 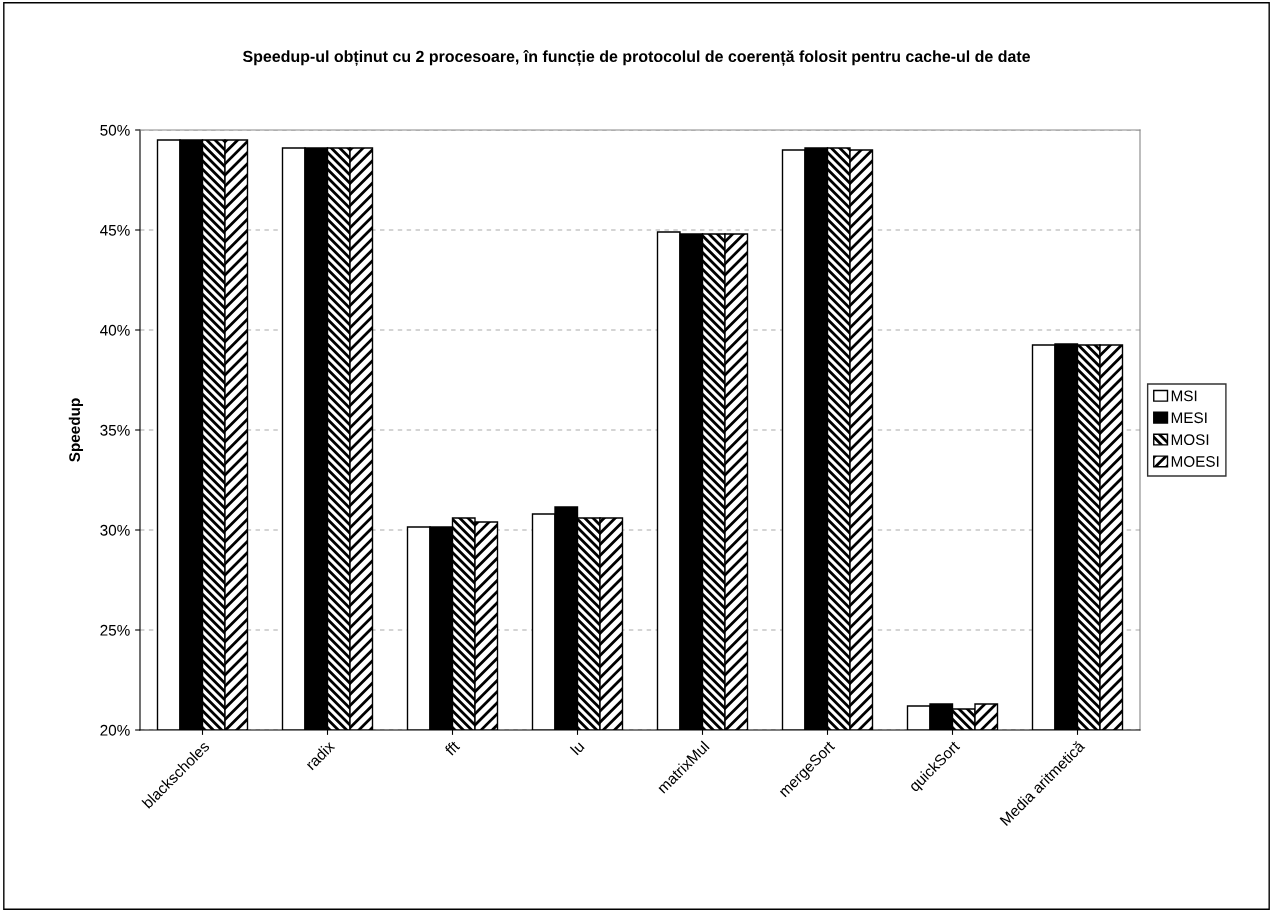 I want to click on x-tick-label: lu, so click(x=577, y=748).